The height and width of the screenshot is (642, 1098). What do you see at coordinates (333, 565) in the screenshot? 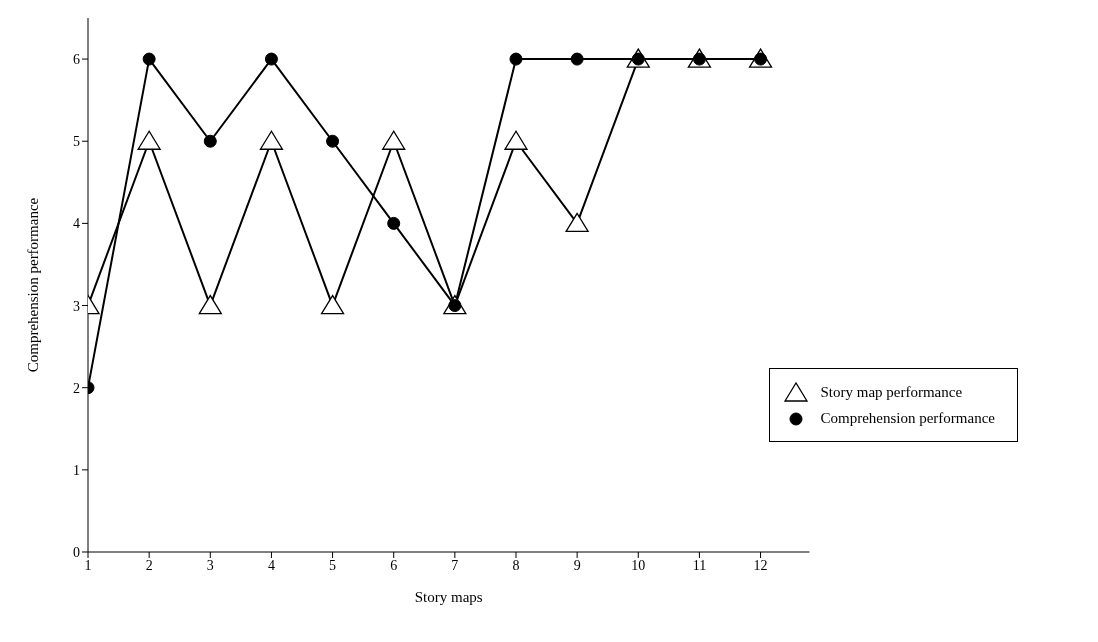
I see `x-tick-label: 5` at bounding box center [333, 565].